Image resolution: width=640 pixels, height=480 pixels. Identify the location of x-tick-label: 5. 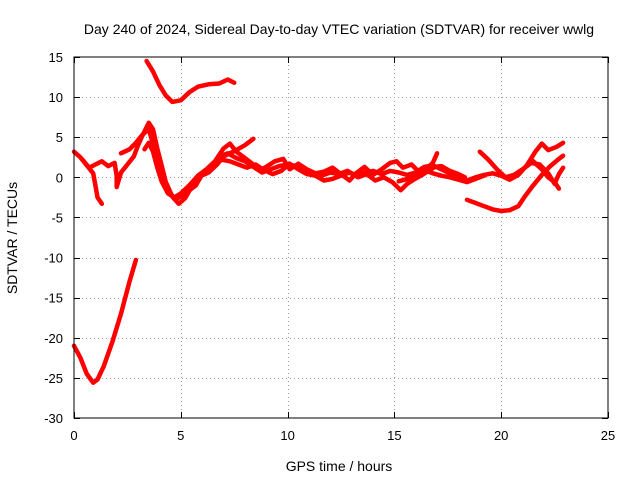
(180, 435).